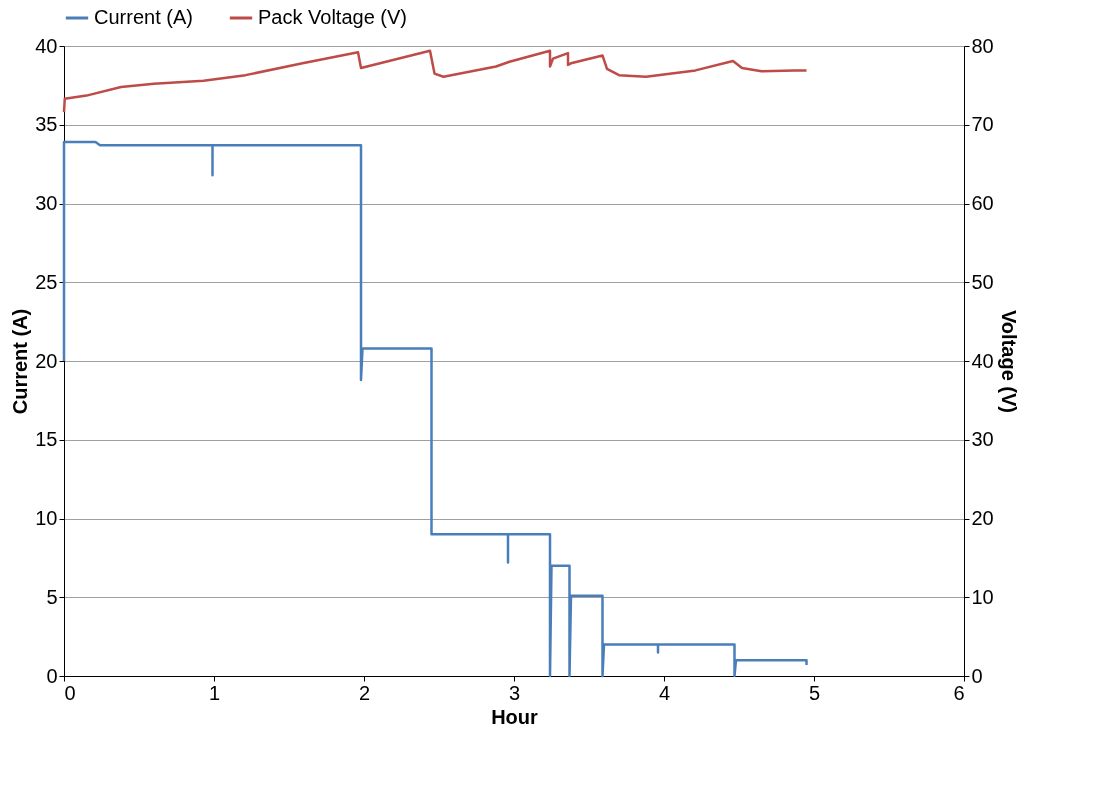 Image resolution: width=1113 pixels, height=795 pixels. Describe the element at coordinates (982, 518) in the screenshot. I see `y2-tick-label: 20` at that location.